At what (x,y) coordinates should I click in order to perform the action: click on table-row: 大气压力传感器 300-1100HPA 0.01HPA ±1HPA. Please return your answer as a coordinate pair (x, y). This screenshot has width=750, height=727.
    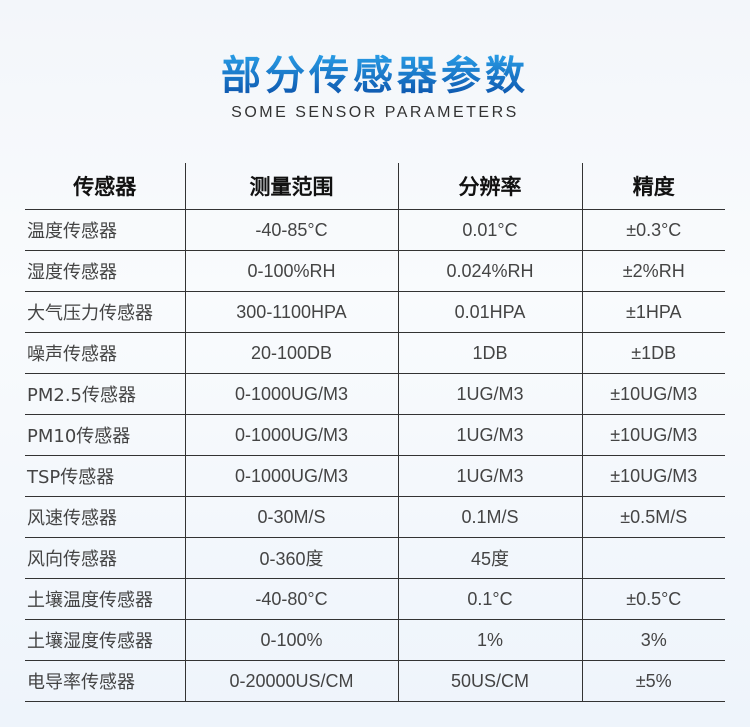
    Looking at the image, I should click on (375, 312).